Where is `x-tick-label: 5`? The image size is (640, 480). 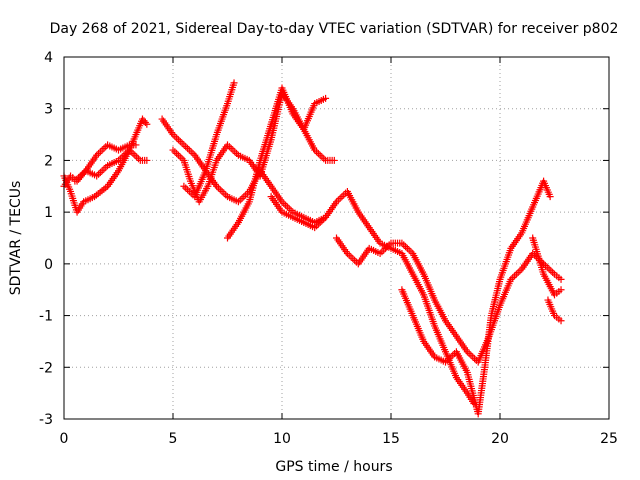 x-tick-label: 5 is located at coordinates (173, 439).